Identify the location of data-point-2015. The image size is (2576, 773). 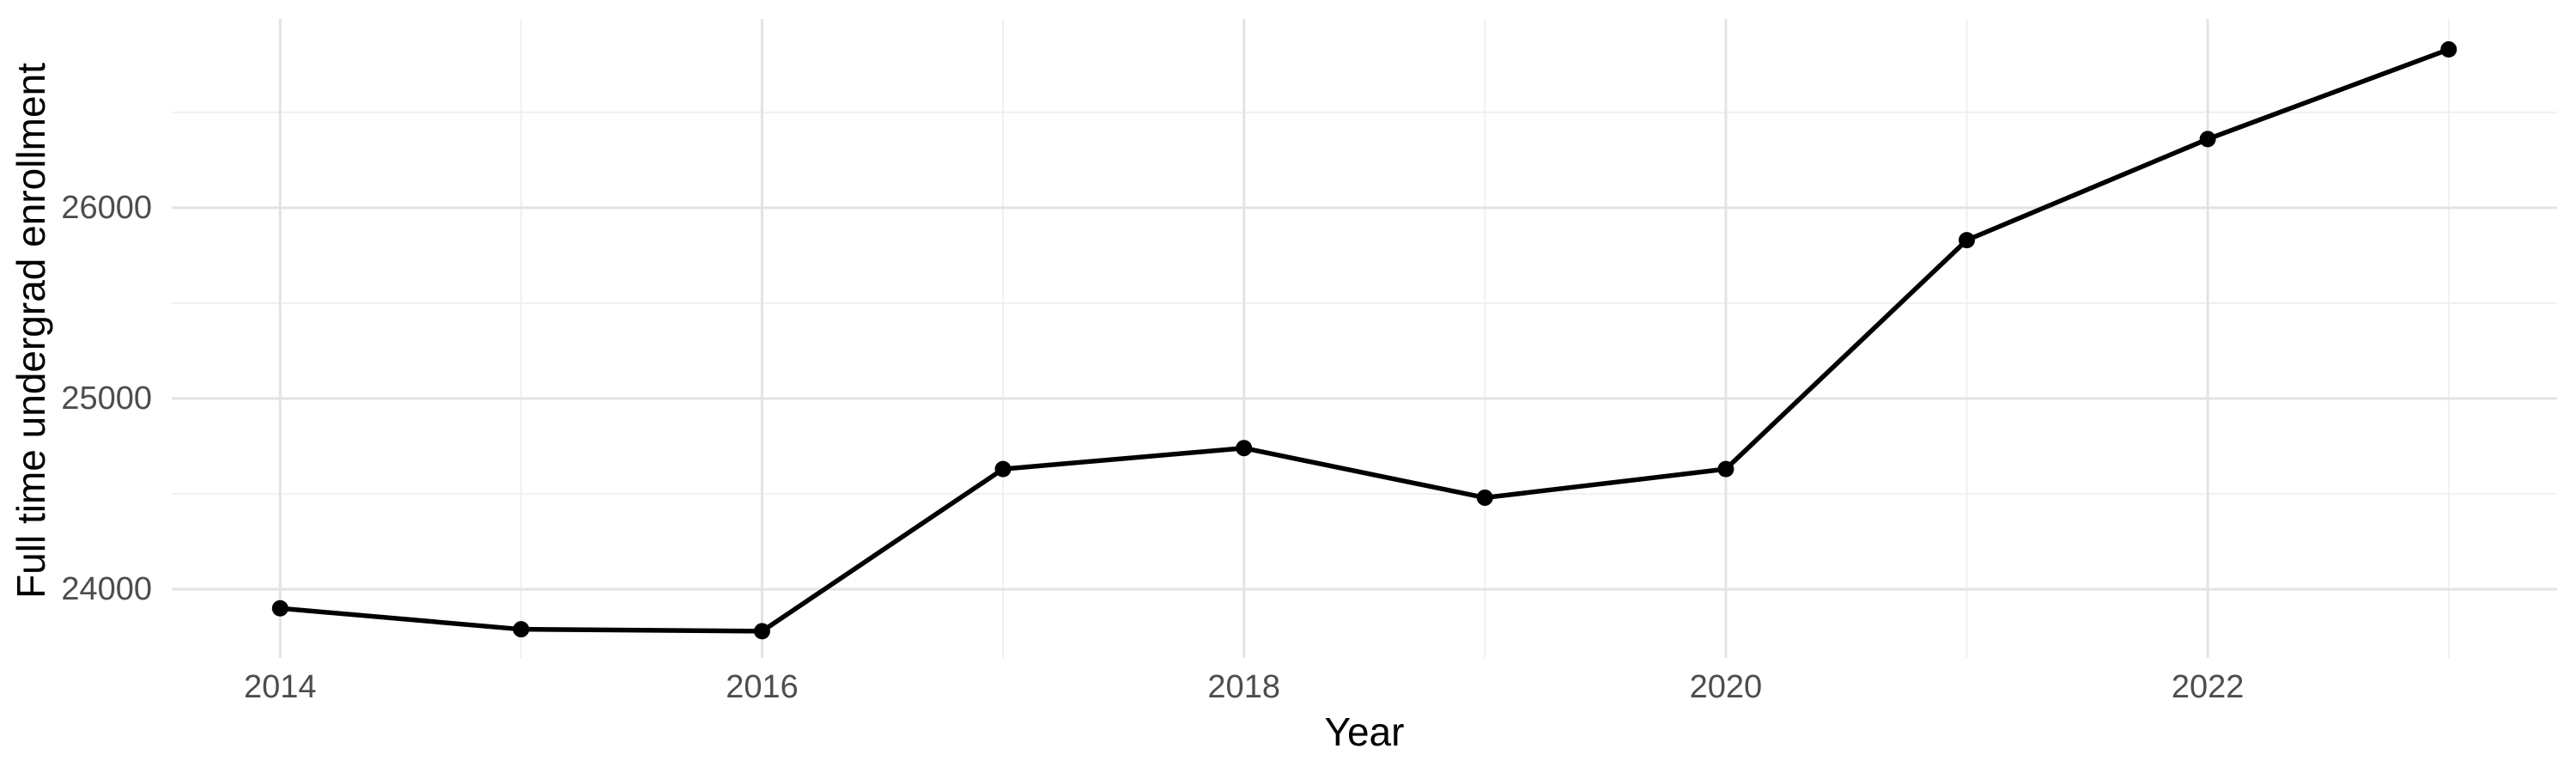
(521, 629).